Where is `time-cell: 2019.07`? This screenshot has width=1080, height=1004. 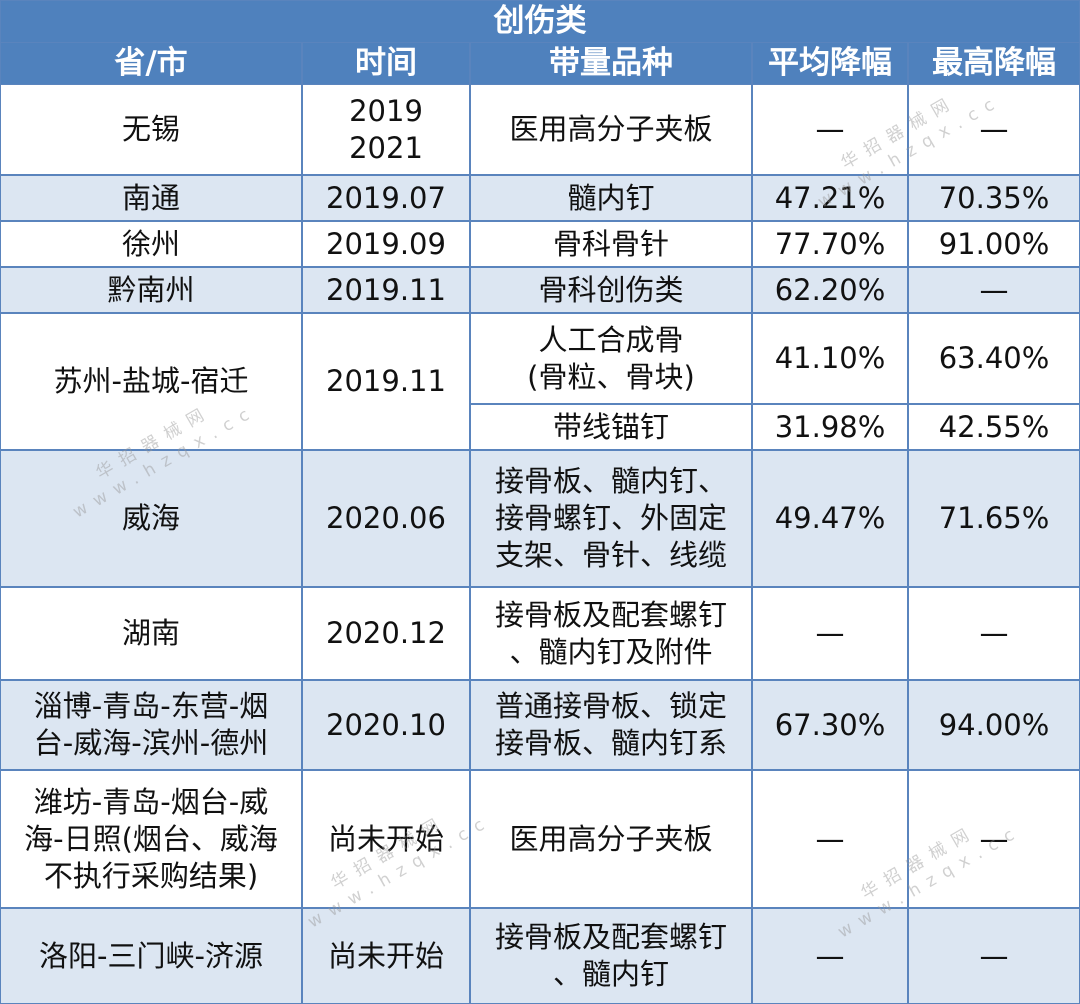 time-cell: 2019.07 is located at coordinates (386, 198).